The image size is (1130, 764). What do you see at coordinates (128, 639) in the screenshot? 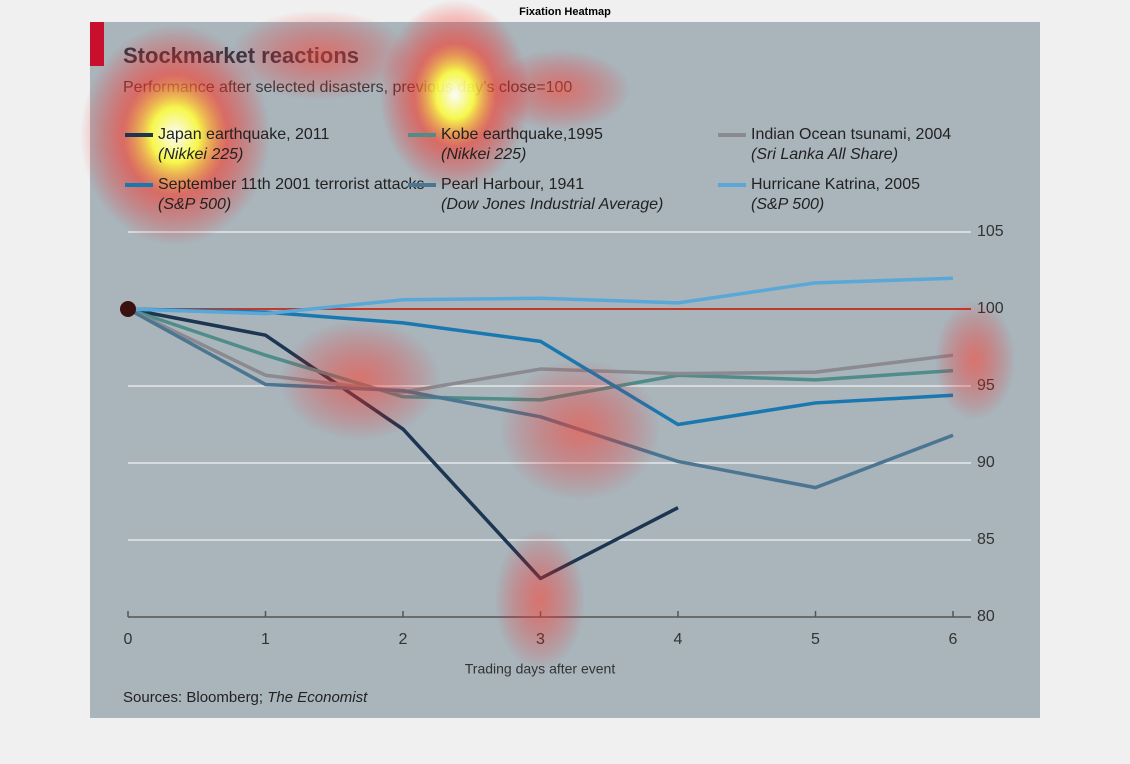
I see `x-tick-label: 0` at bounding box center [128, 639].